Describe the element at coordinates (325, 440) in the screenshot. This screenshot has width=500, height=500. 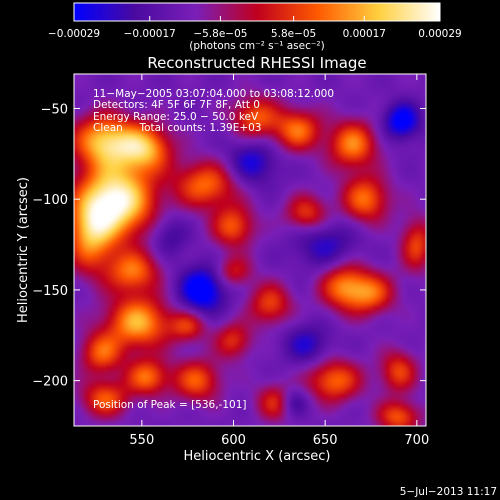
I see `x-axis-tick-label: 650` at that location.